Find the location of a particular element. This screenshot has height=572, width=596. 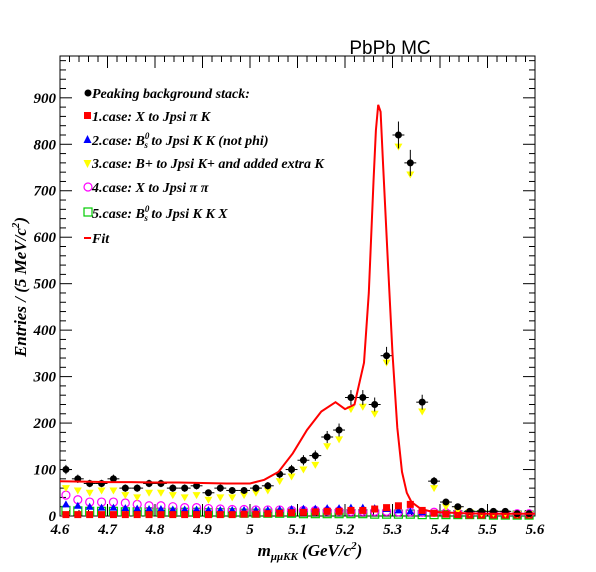

y-tick-label: 700 is located at coordinates (45, 192).